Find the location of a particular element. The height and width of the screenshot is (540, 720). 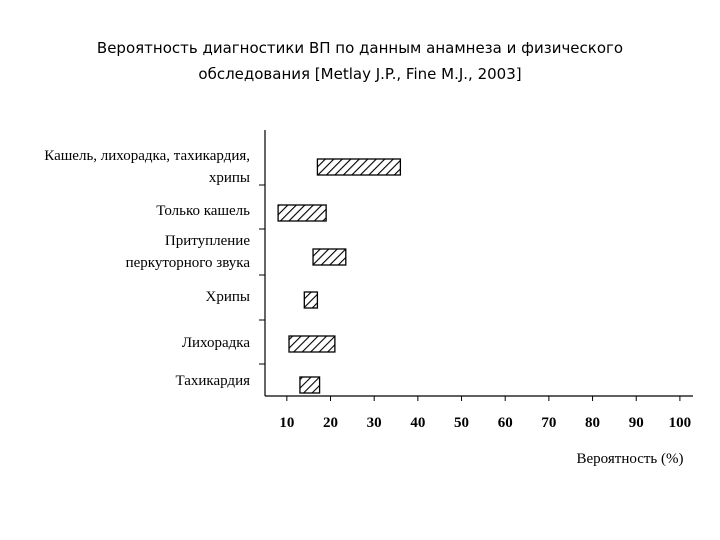

y-tick-label: перкуторного звука is located at coordinates (188, 263).